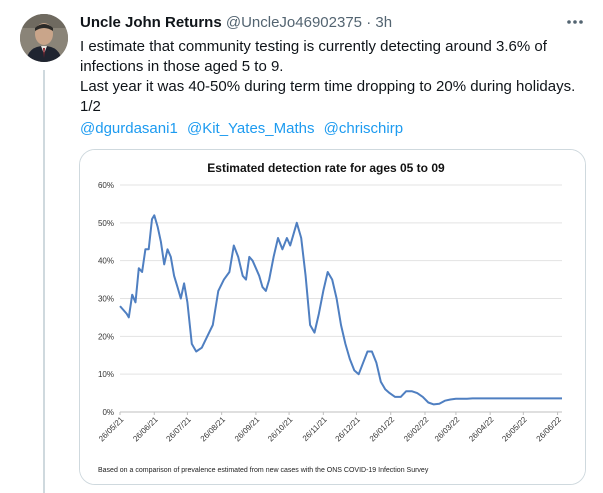  What do you see at coordinates (106, 374) in the screenshot?
I see `y-tick-label: 10%` at bounding box center [106, 374].